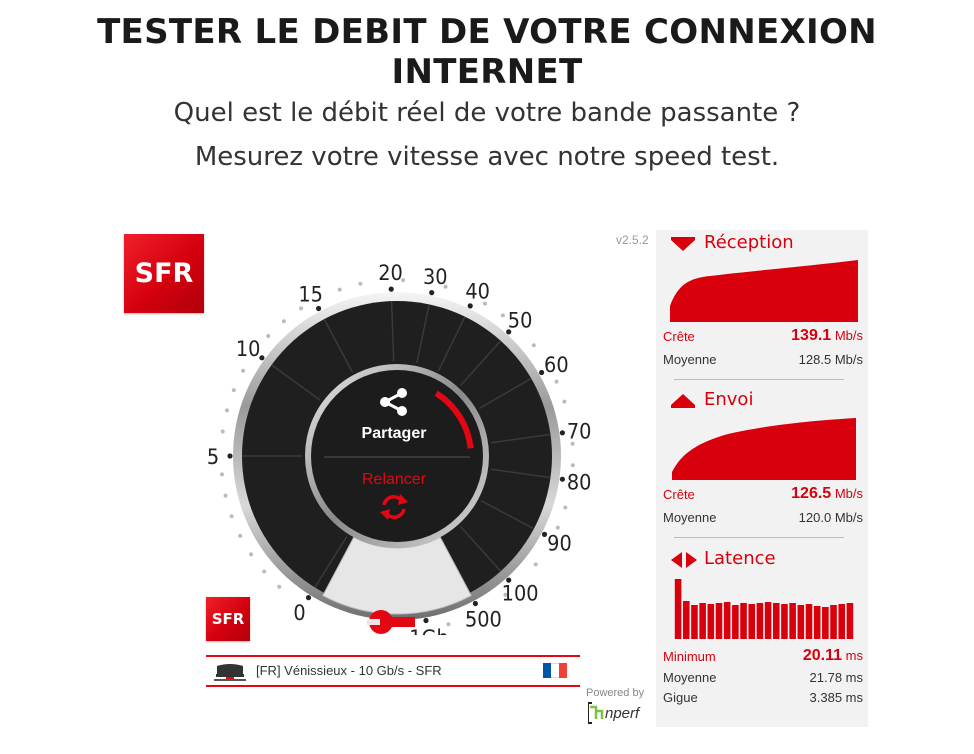 Image resolution: width=974 pixels, height=754 pixels. I want to click on gauge-tick-label: 30, so click(435, 276).